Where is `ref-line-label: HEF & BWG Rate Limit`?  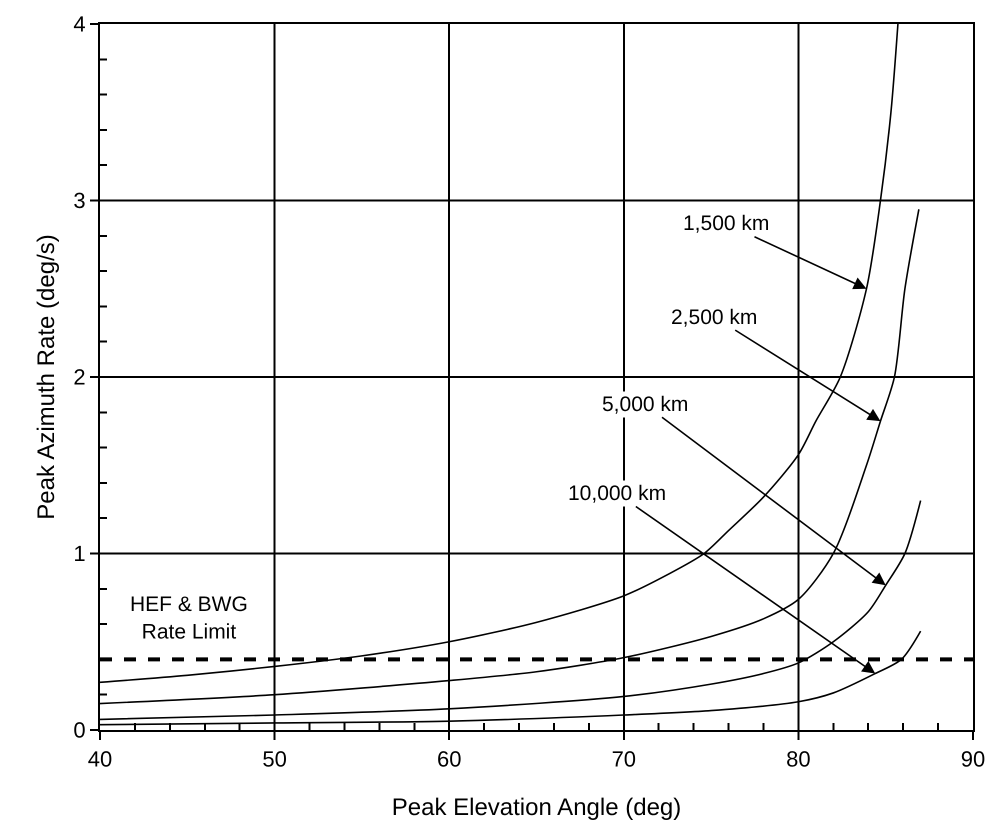 ref-line-label: HEF & BWG Rate Limit is located at coordinates (189, 618).